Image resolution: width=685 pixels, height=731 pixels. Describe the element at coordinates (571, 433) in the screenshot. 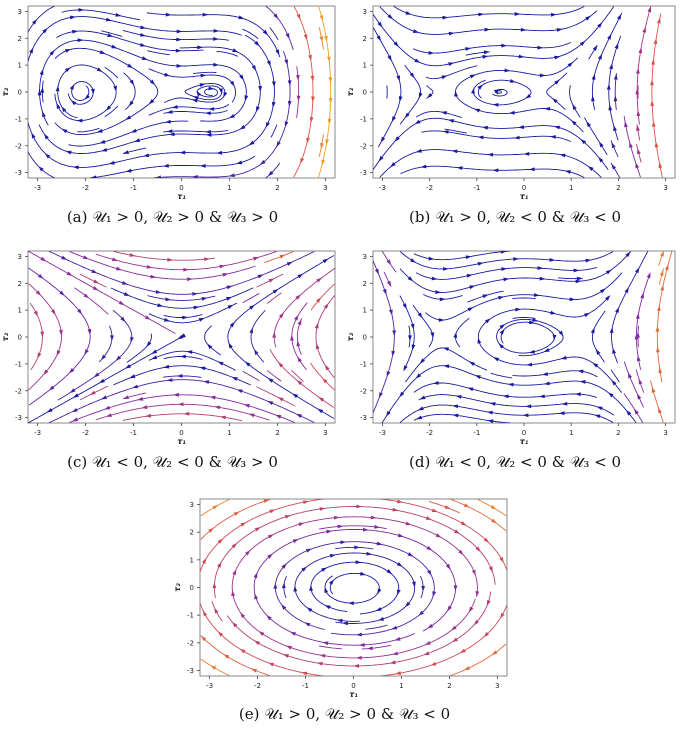

I see `x-tick-label: 1` at that location.